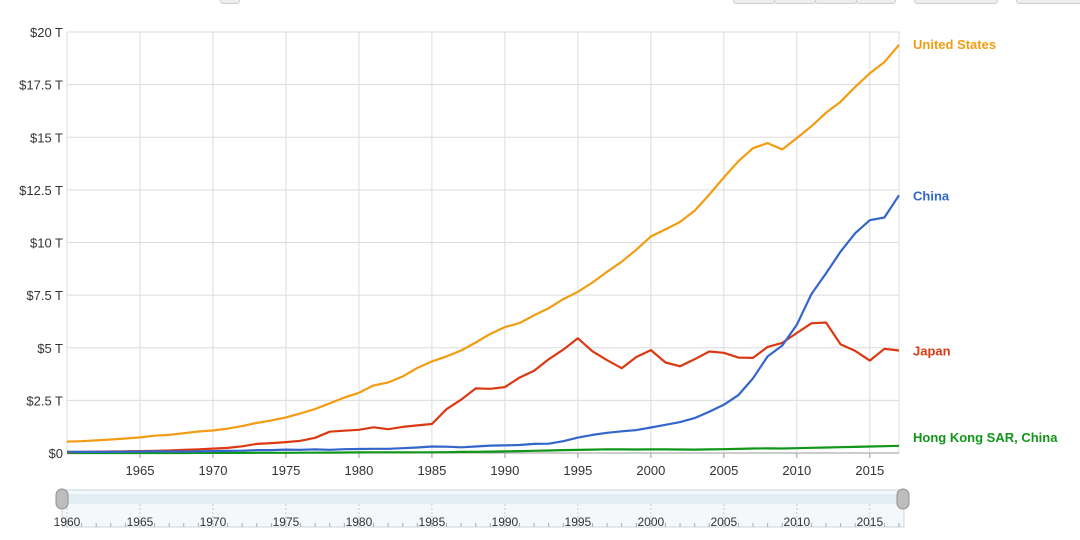 This screenshot has height=540, width=1080. I want to click on series-label-japan: Japan, so click(932, 350).